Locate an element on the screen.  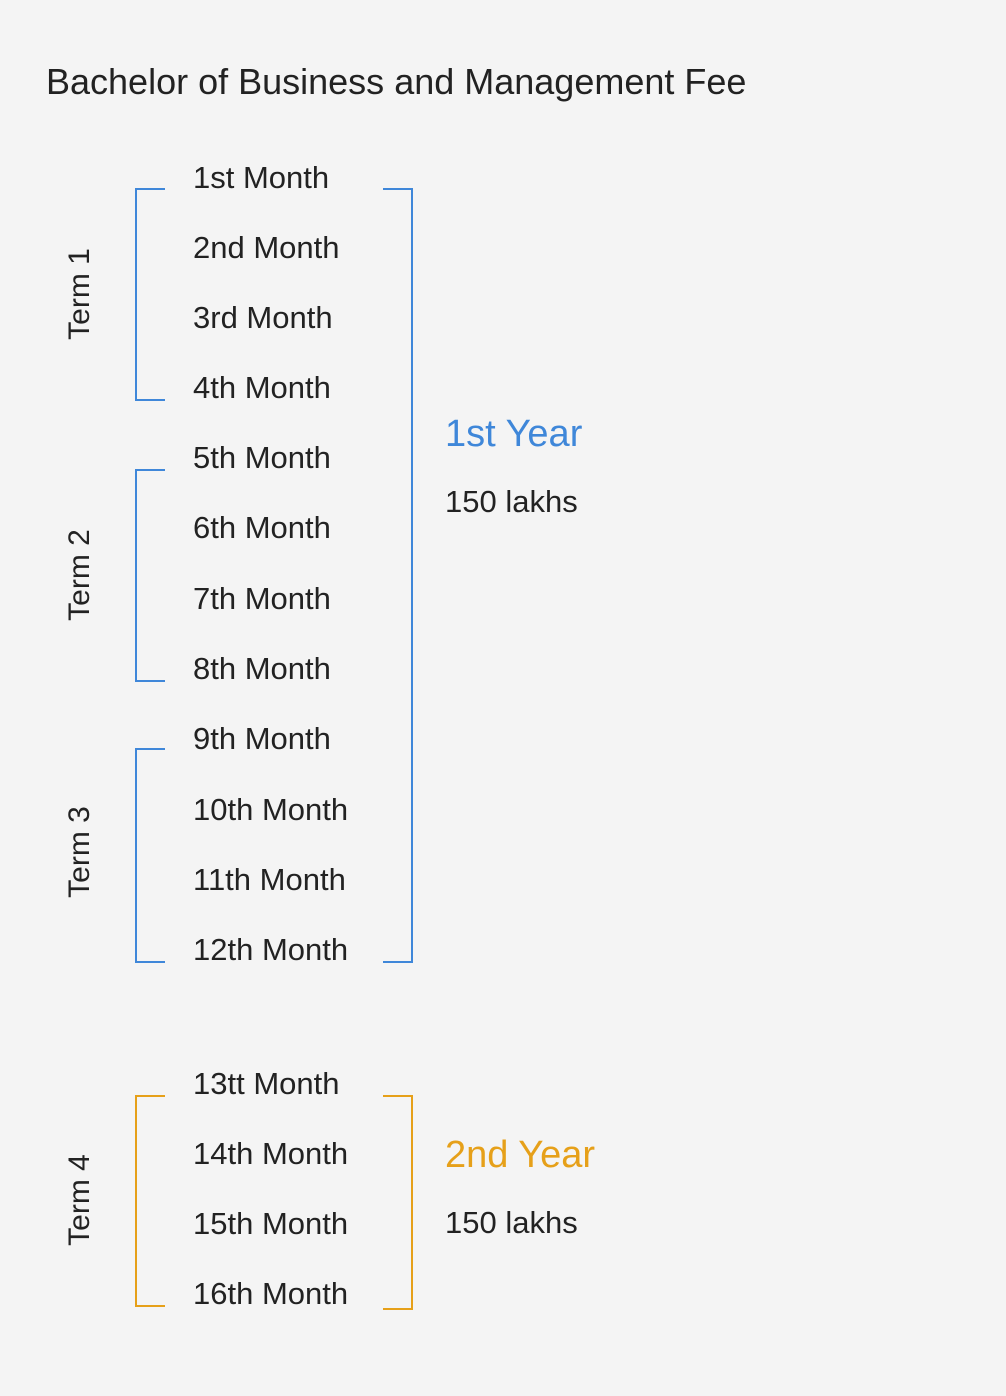
month-label: 13tt Month is located at coordinates (266, 1083).